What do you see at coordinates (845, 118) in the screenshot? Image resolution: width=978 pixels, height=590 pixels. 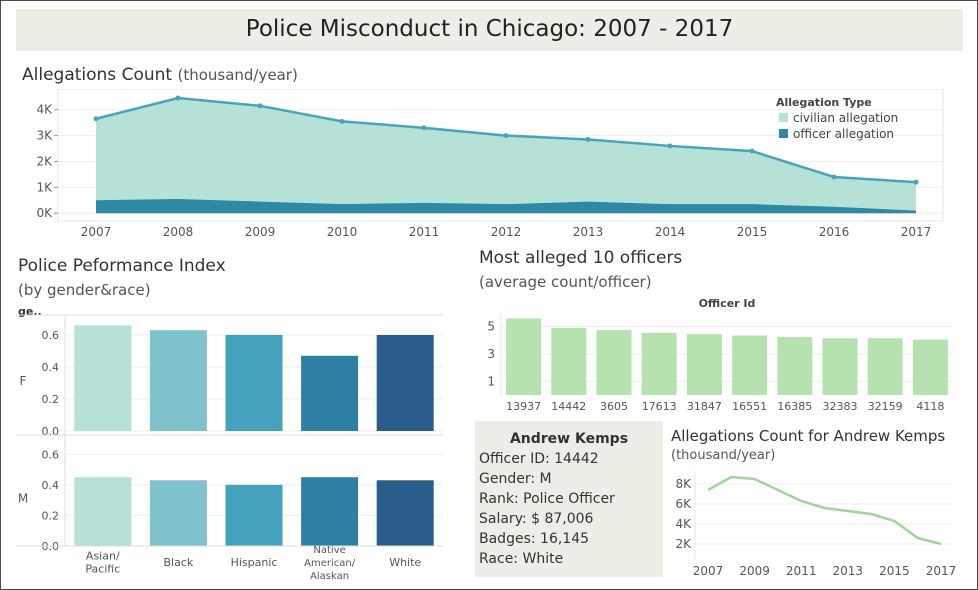 I see `allegations-legend-label: civilian allegation` at bounding box center [845, 118].